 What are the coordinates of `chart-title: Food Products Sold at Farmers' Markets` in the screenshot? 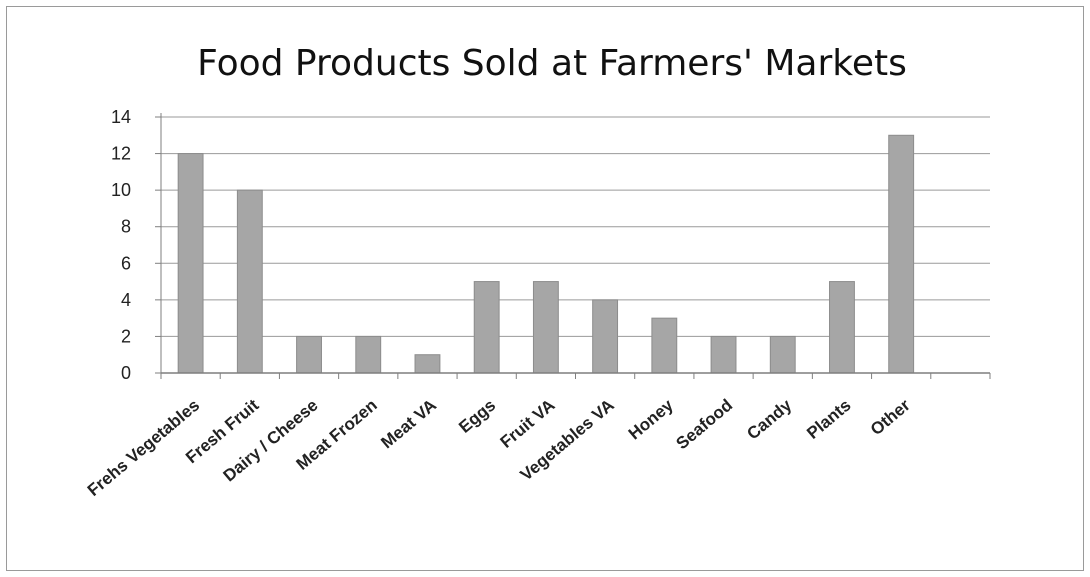 It's located at (552, 63).